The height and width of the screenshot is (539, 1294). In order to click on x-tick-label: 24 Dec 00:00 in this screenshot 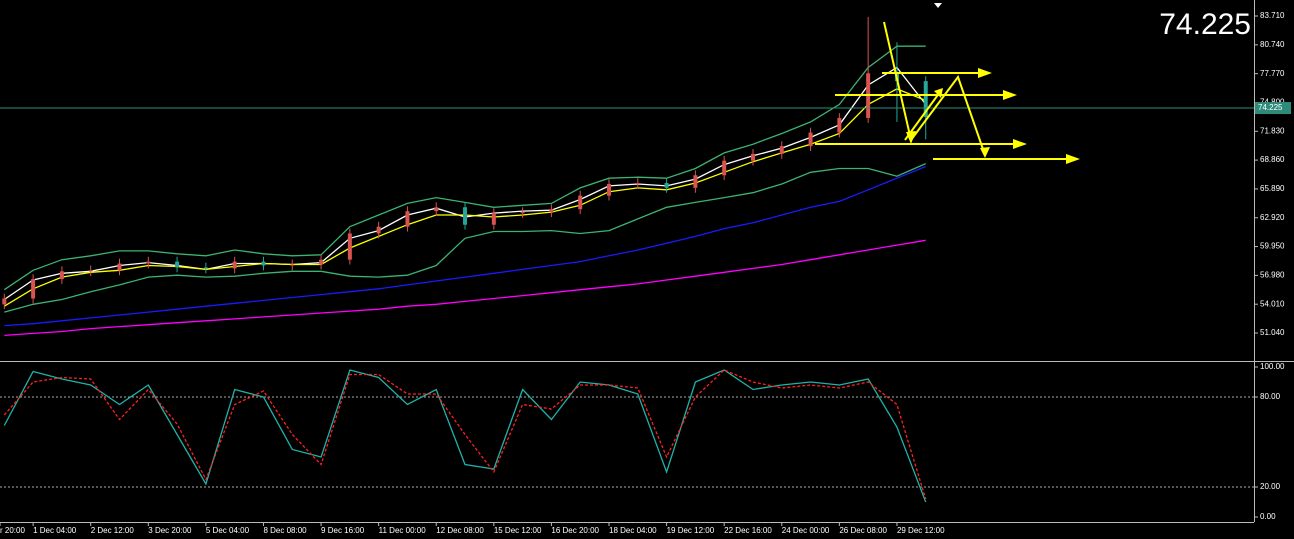, I will do `click(806, 530)`.